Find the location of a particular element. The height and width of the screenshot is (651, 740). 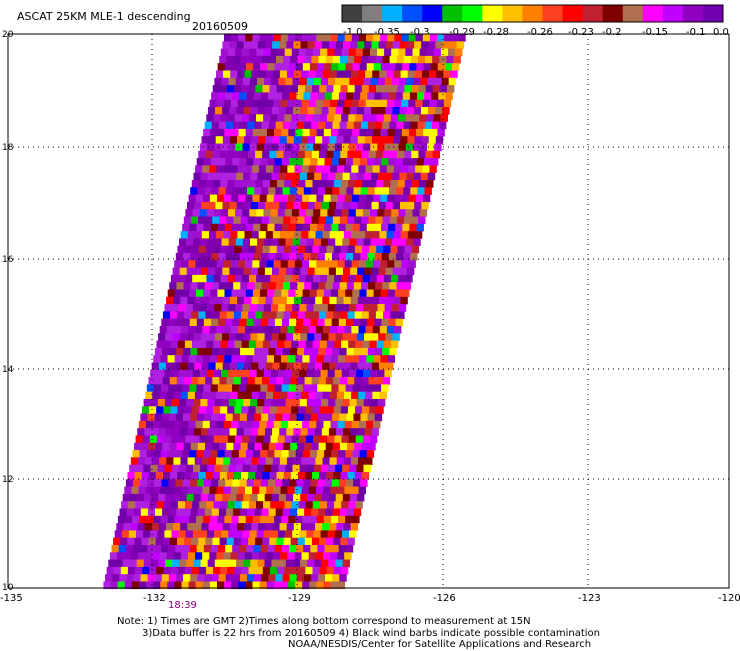

colorbar-label: -0.26 is located at coordinates (540, 32).